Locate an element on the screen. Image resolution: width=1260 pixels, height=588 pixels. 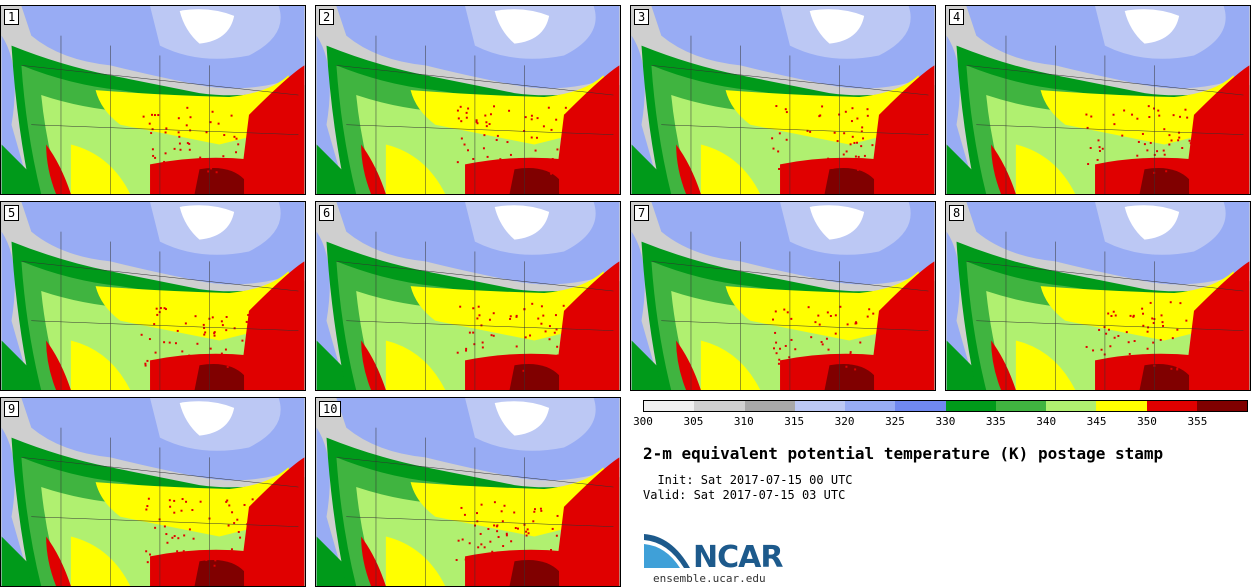
legend-tick: 315 is located at coordinates (794, 421).